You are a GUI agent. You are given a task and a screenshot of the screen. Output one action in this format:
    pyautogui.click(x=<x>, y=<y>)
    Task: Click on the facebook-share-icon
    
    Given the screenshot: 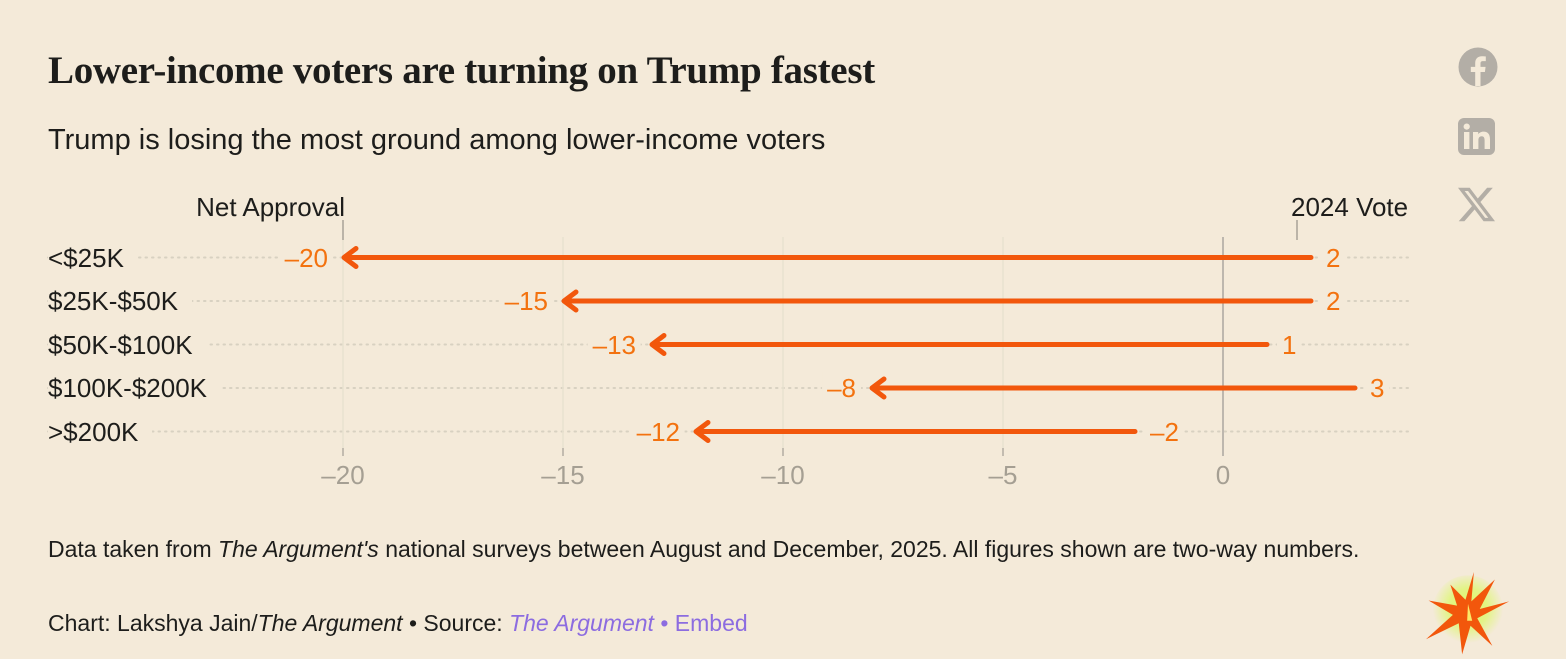 What is the action you would take?
    pyautogui.click(x=1478, y=69)
    